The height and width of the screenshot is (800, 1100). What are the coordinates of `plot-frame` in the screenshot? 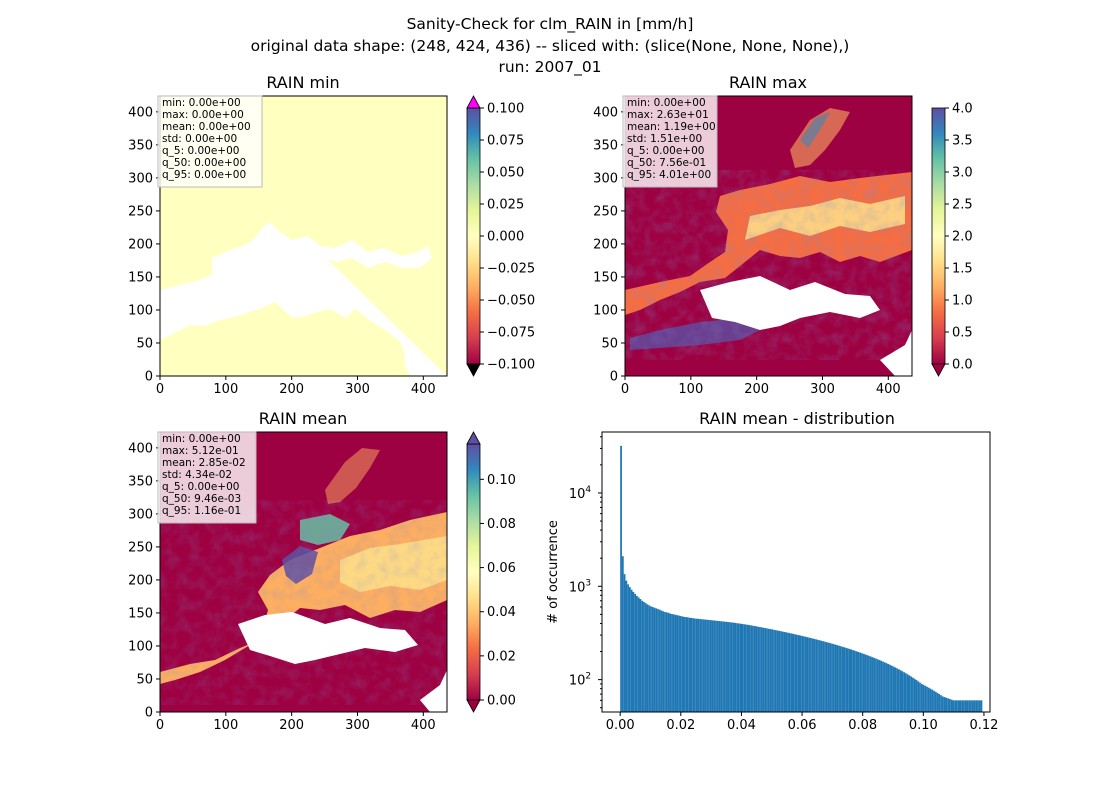 It's located at (768, 236).